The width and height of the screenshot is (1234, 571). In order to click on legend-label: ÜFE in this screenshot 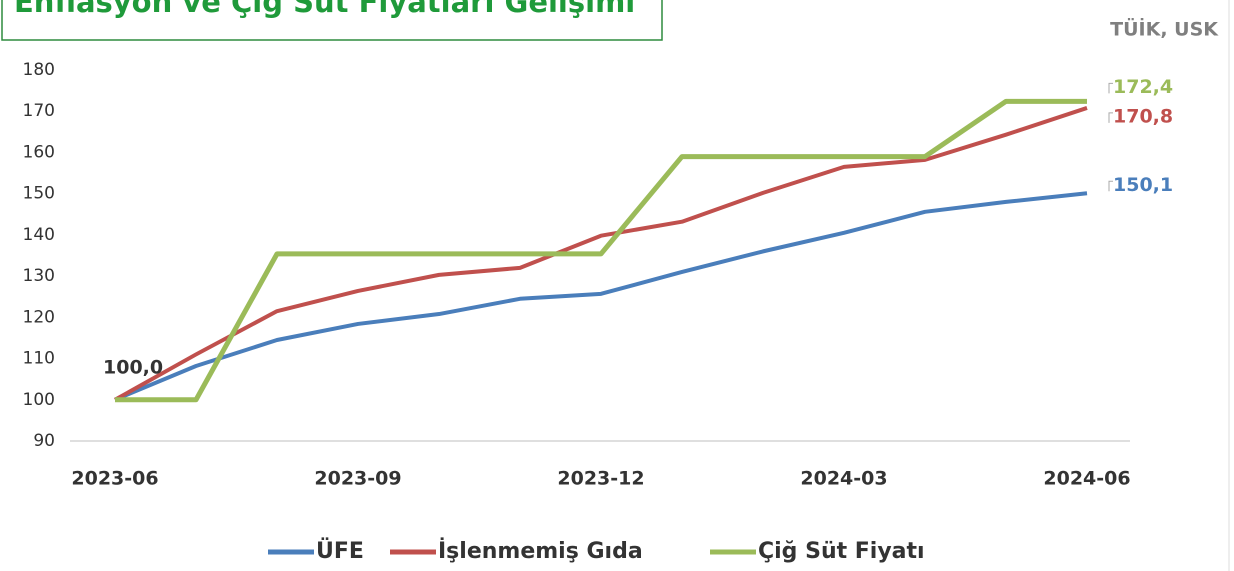, I will do `click(340, 551)`.